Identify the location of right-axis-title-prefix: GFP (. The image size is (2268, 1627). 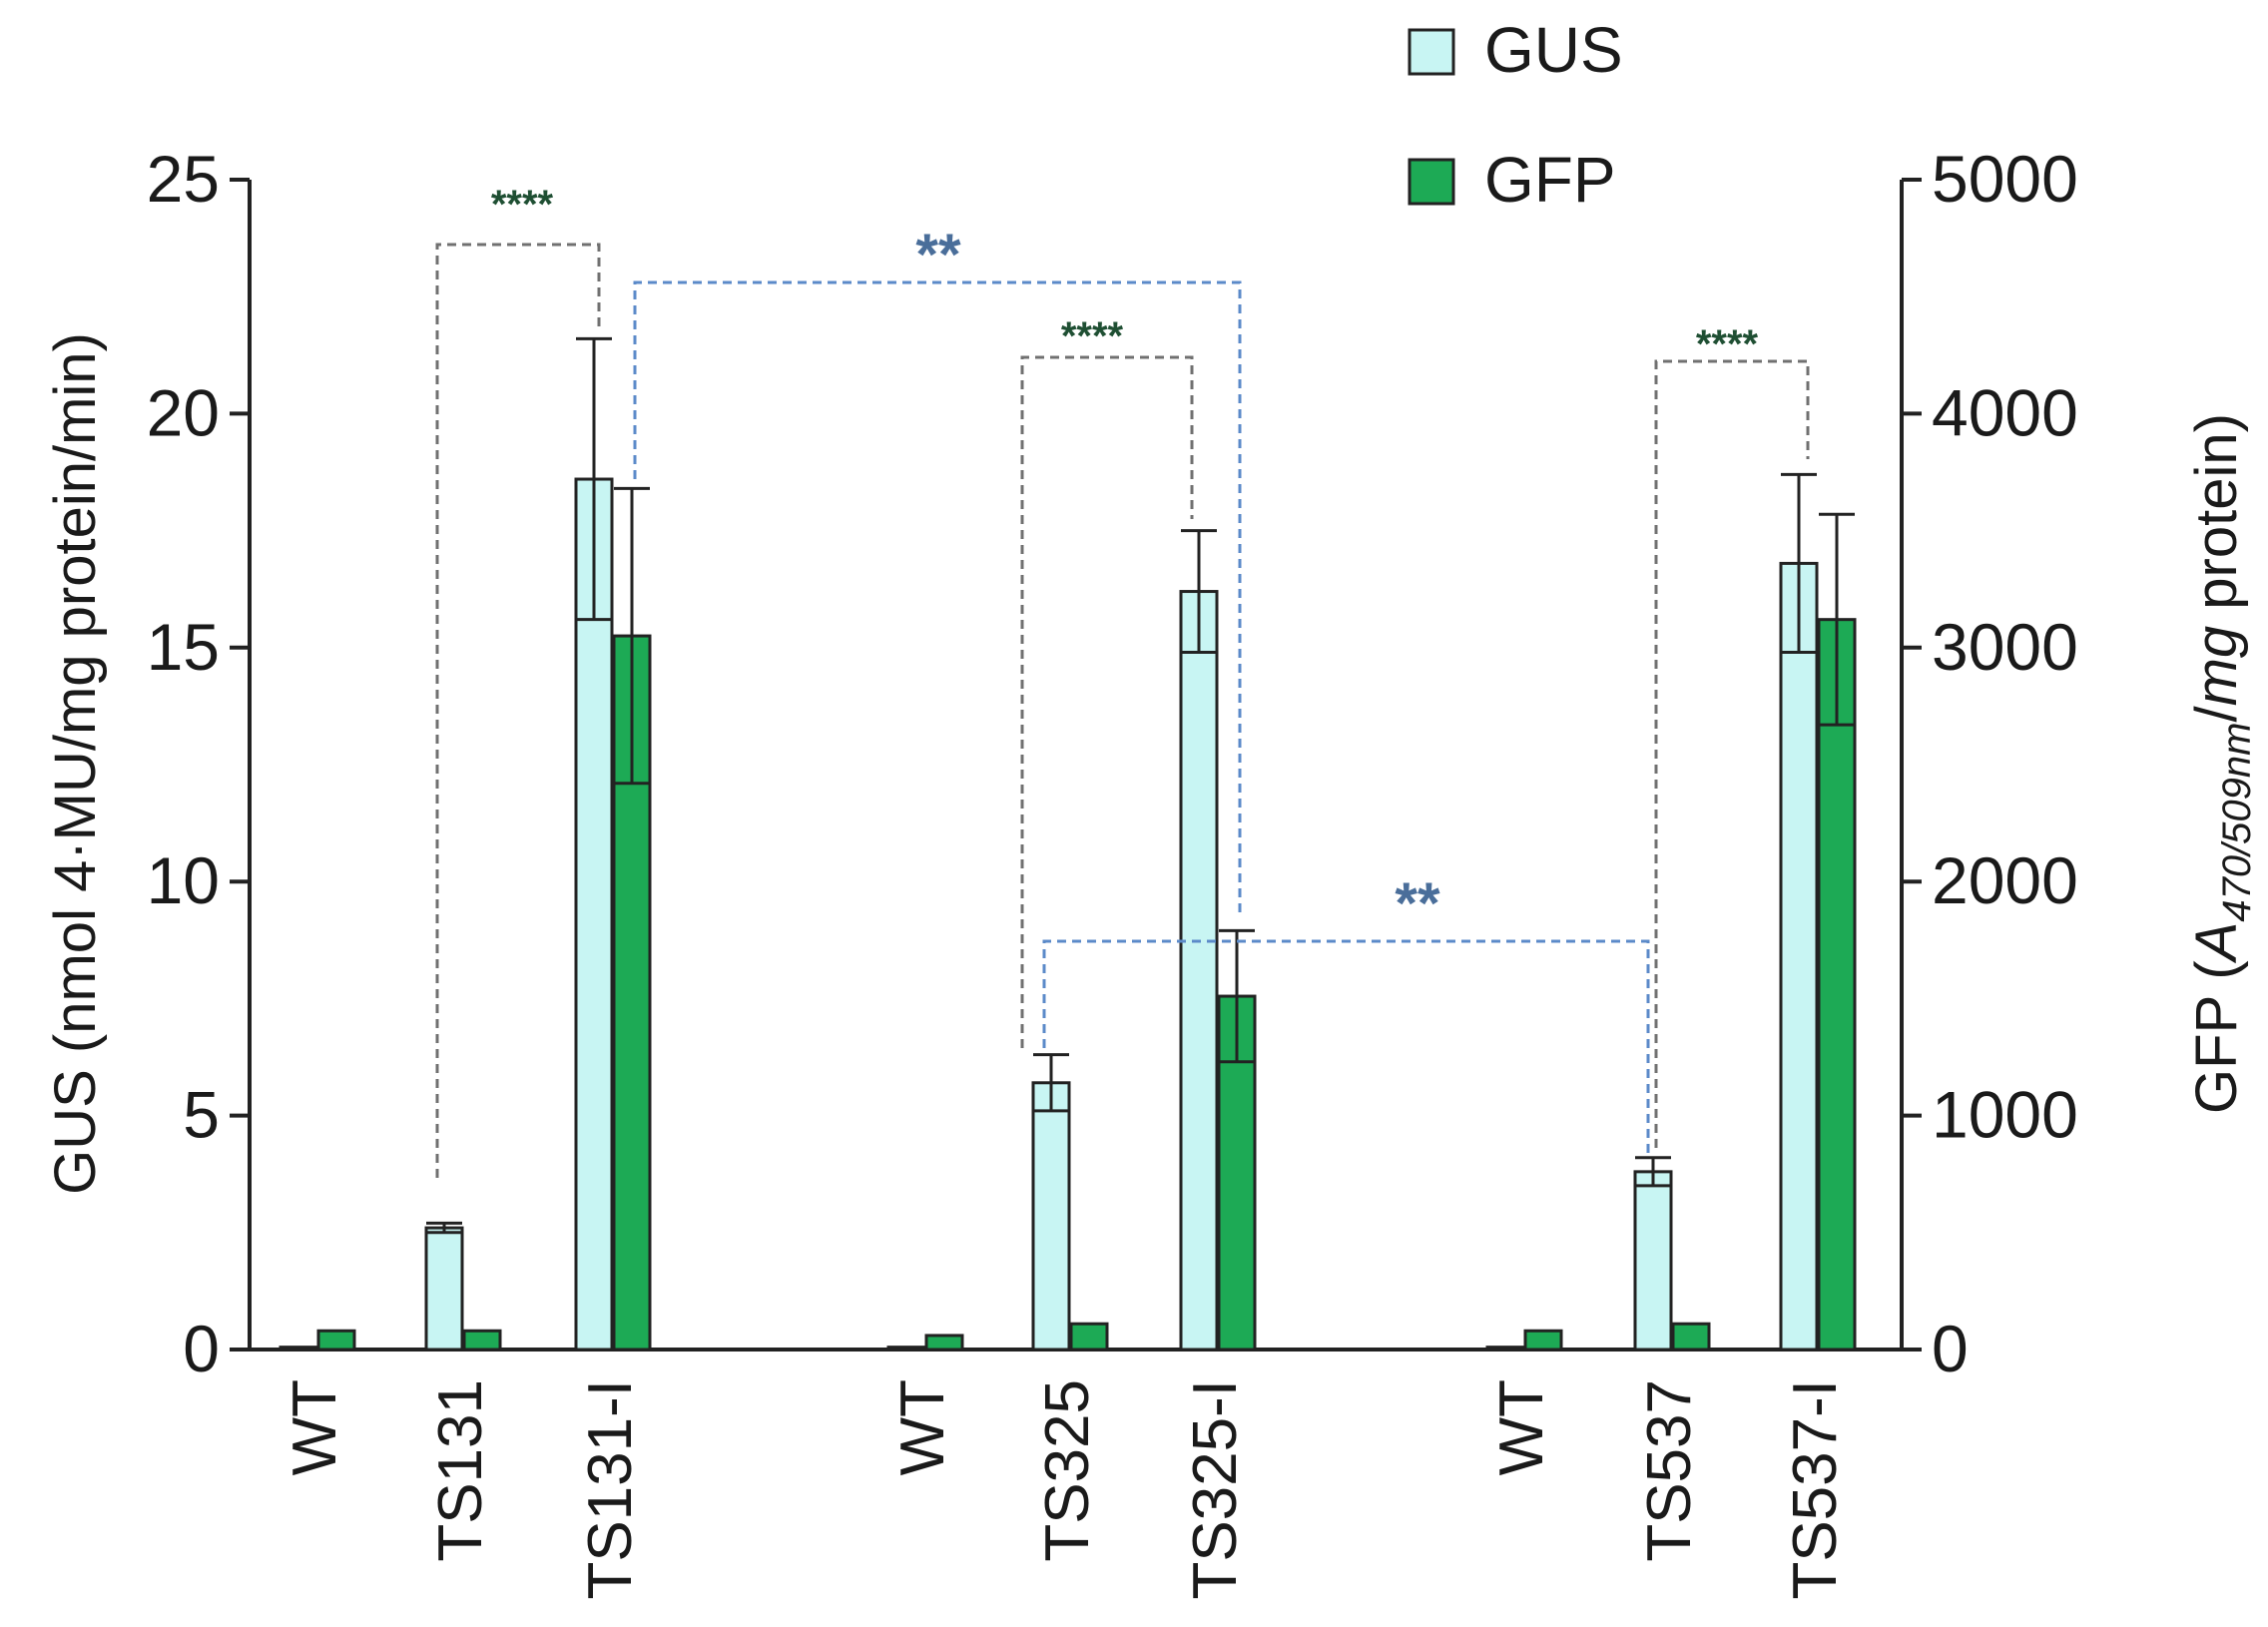
(2216, 1037).